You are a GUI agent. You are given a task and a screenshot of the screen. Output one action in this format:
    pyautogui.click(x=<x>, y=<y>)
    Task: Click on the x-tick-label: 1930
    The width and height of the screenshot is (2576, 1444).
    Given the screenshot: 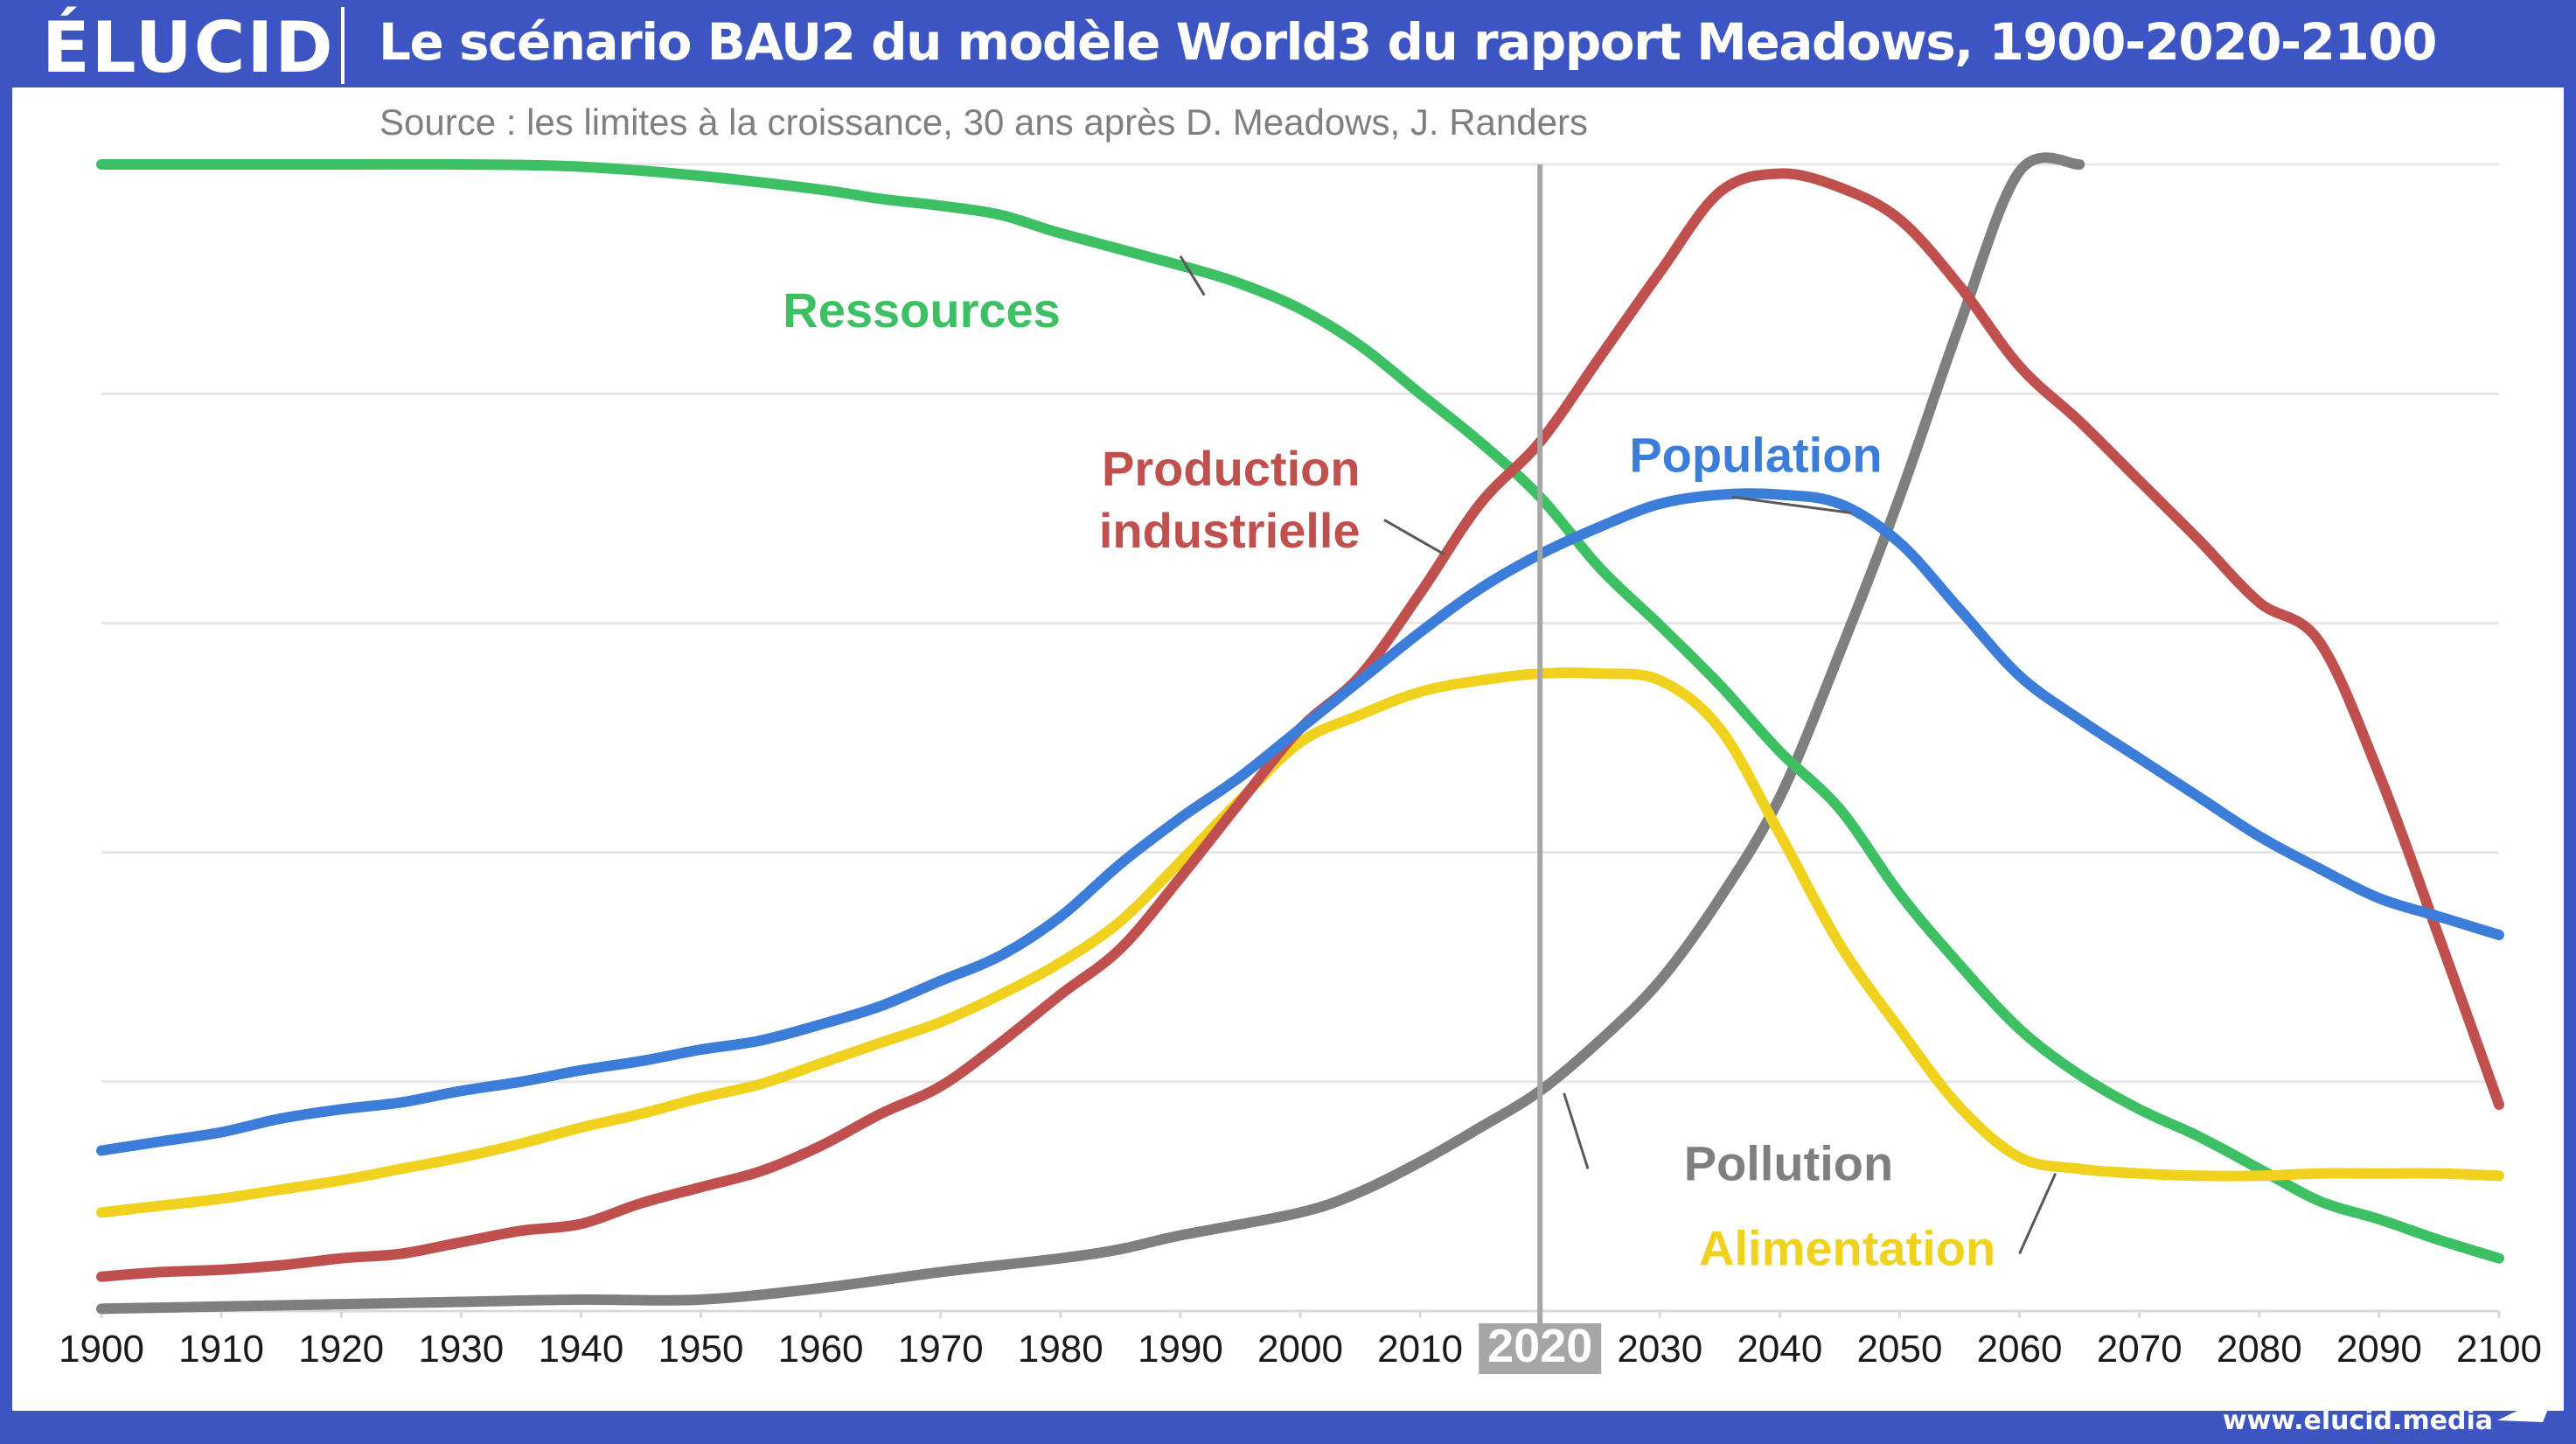 What is the action you would take?
    pyautogui.click(x=461, y=1349)
    